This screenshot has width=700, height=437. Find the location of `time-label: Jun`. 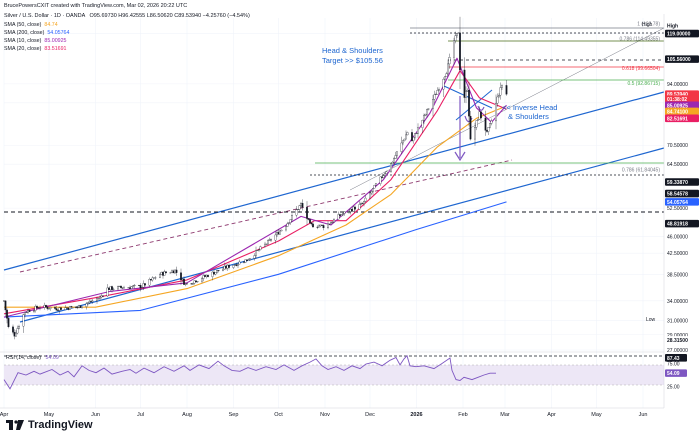

time-label: Jun is located at coordinates (95, 415).